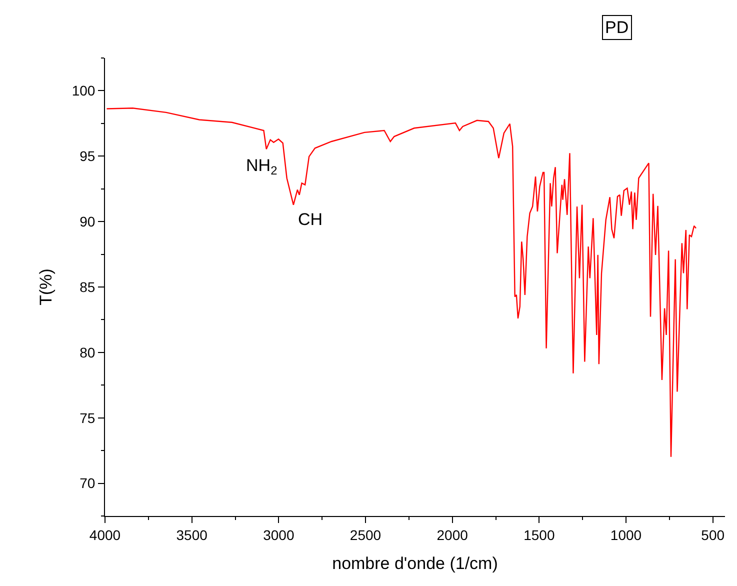 Image resolution: width=737 pixels, height=586 pixels. I want to click on x-tick-label: 2500, so click(366, 534).